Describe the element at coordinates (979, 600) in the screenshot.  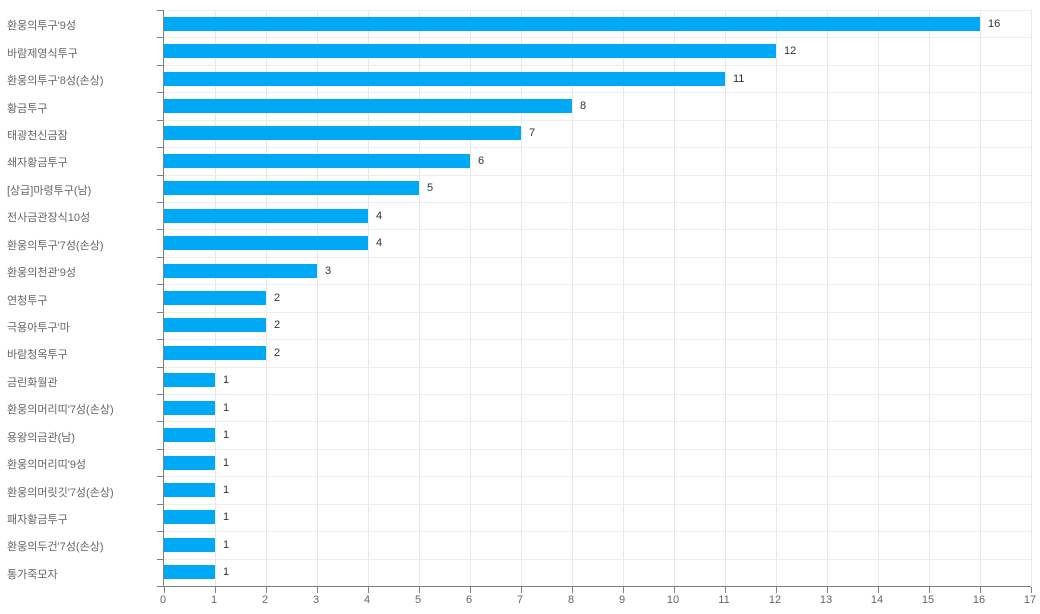
I see `x-axis-tick-label: 16` at that location.